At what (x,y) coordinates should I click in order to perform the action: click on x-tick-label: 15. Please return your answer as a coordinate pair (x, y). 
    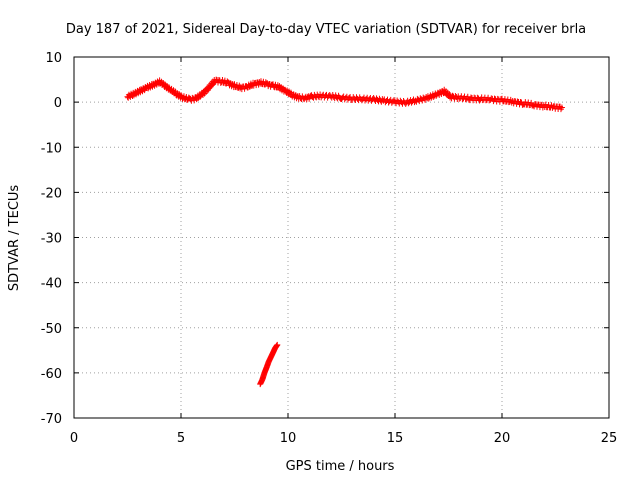
    Looking at the image, I should click on (395, 438).